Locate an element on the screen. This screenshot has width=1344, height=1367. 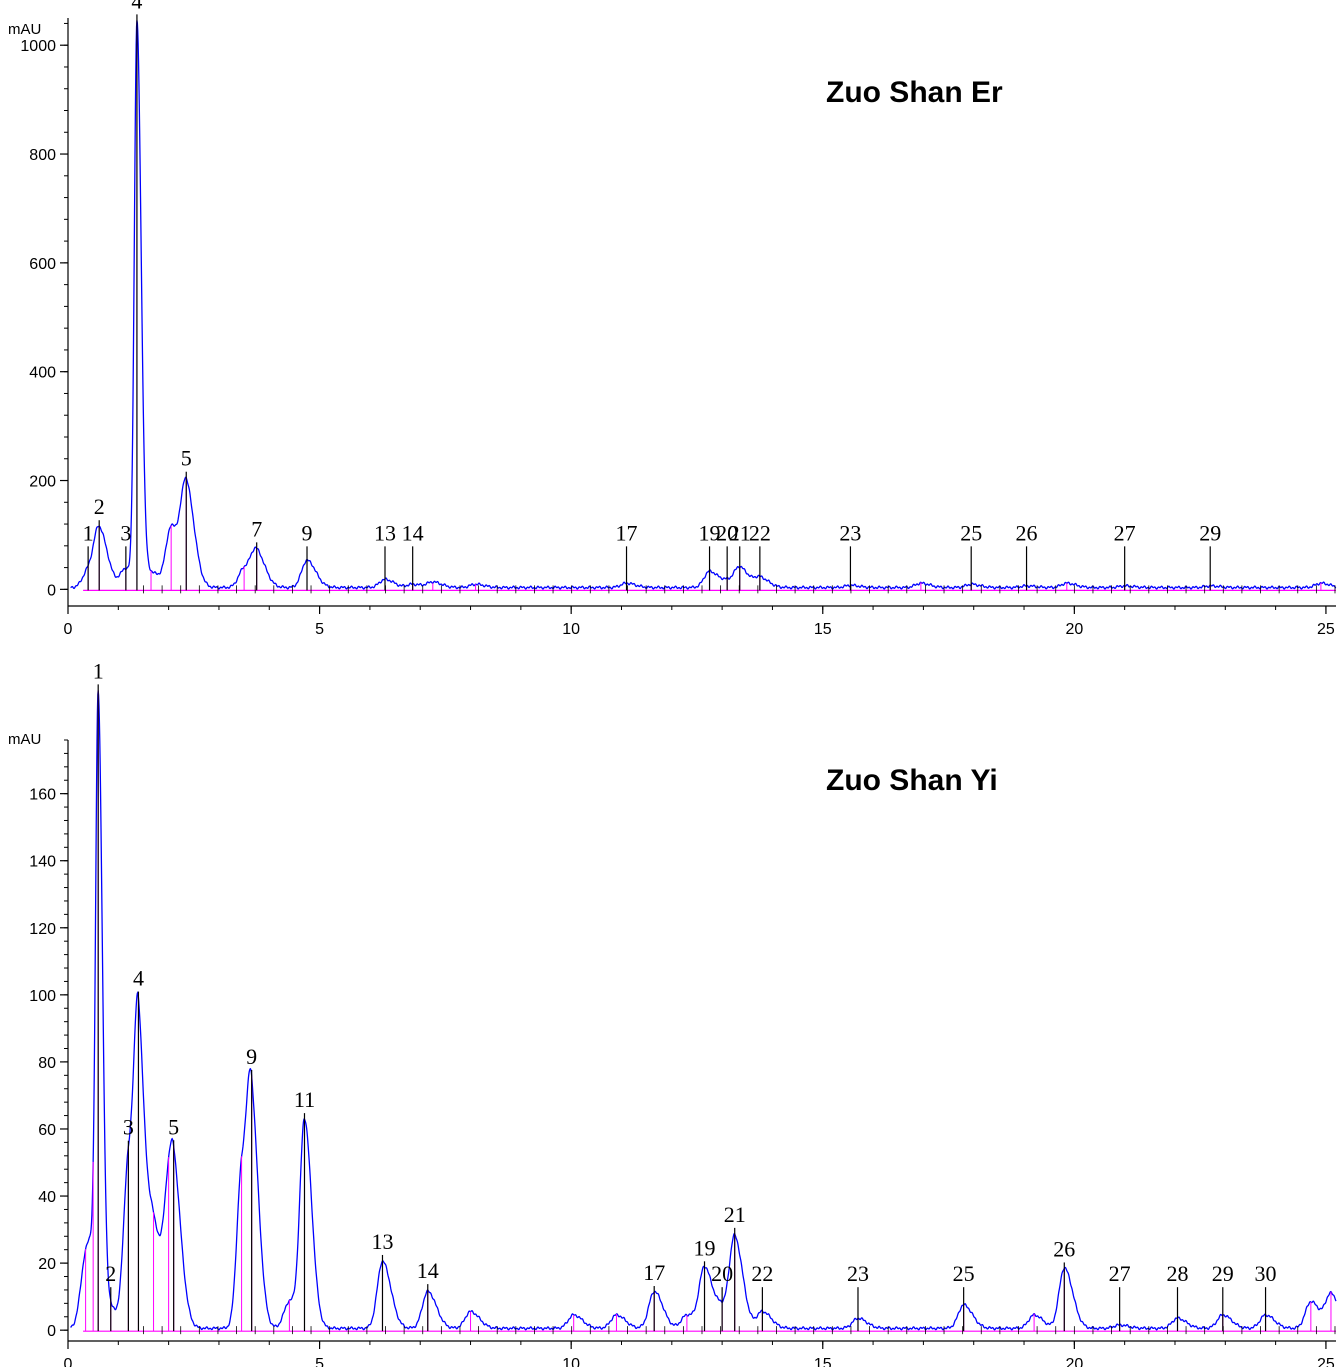
y-tick-label: 40 is located at coordinates (47, 1197).